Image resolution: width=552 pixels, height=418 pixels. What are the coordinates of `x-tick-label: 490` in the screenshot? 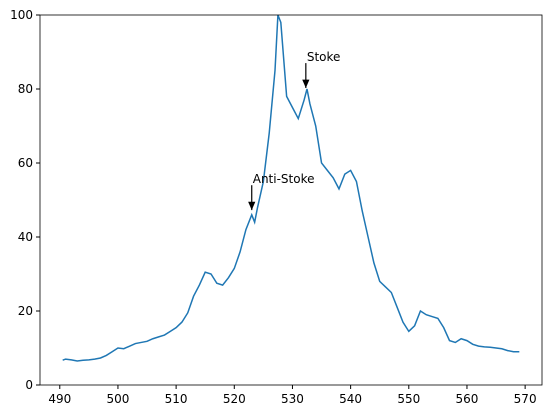 It's located at (59, 399).